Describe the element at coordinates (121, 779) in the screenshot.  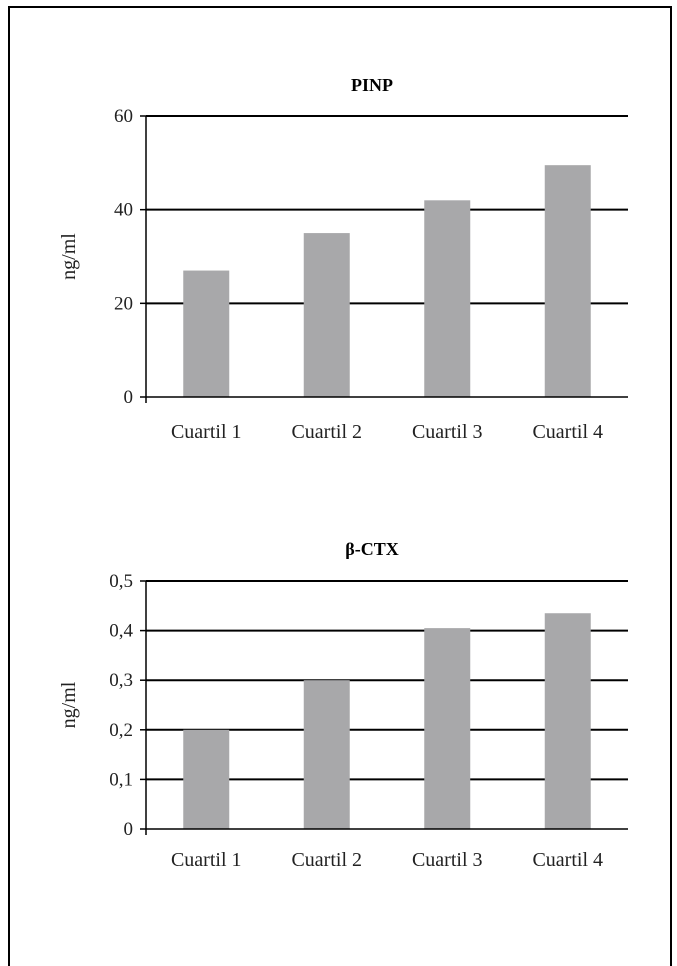
I see `y-tick-label: 0,1` at that location.